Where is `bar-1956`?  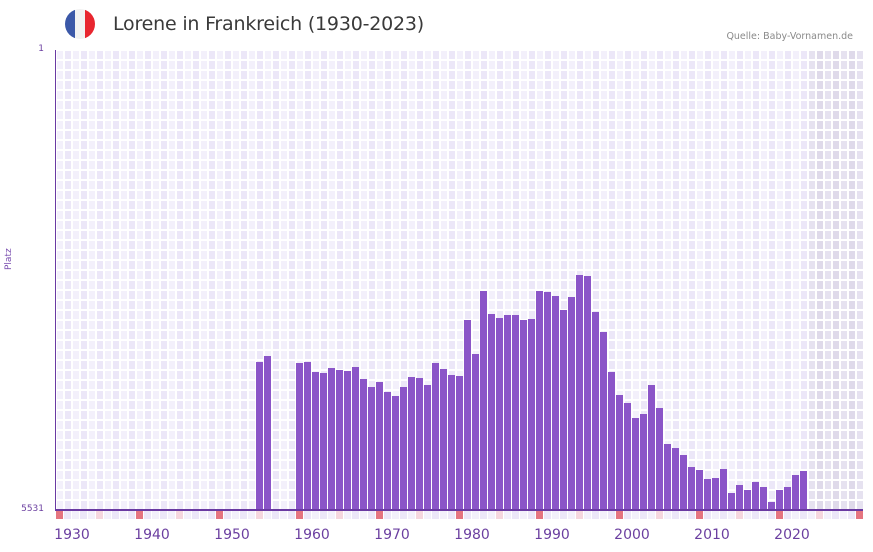 bar-1956 is located at coordinates (267, 432).